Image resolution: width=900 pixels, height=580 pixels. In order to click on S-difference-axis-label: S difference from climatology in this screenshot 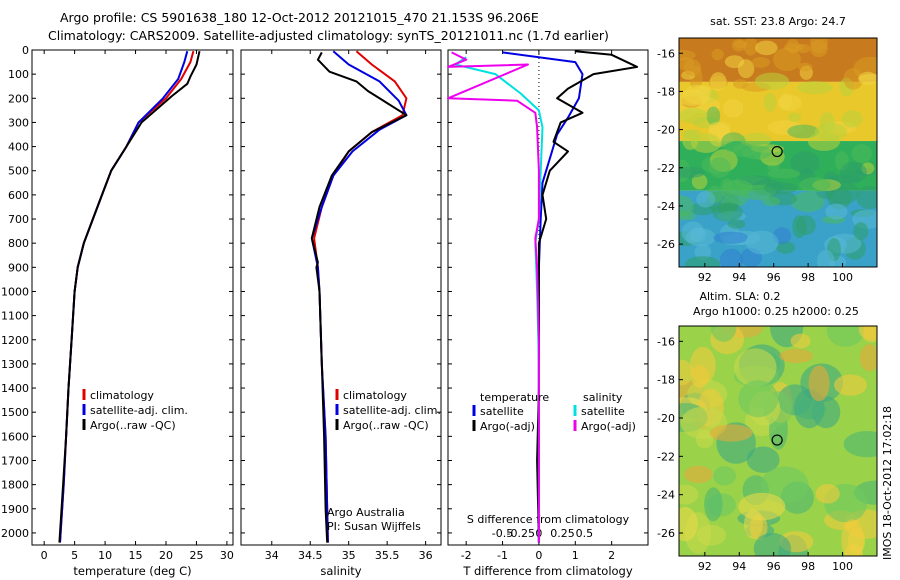, I will do `click(548, 519)`.